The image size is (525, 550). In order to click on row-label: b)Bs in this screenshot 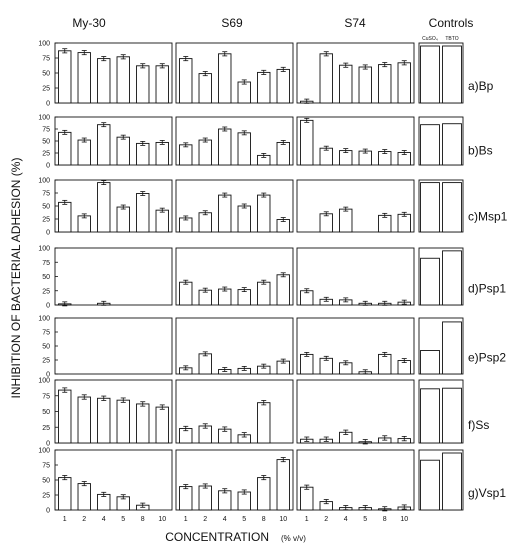, I will do `click(480, 150)`.